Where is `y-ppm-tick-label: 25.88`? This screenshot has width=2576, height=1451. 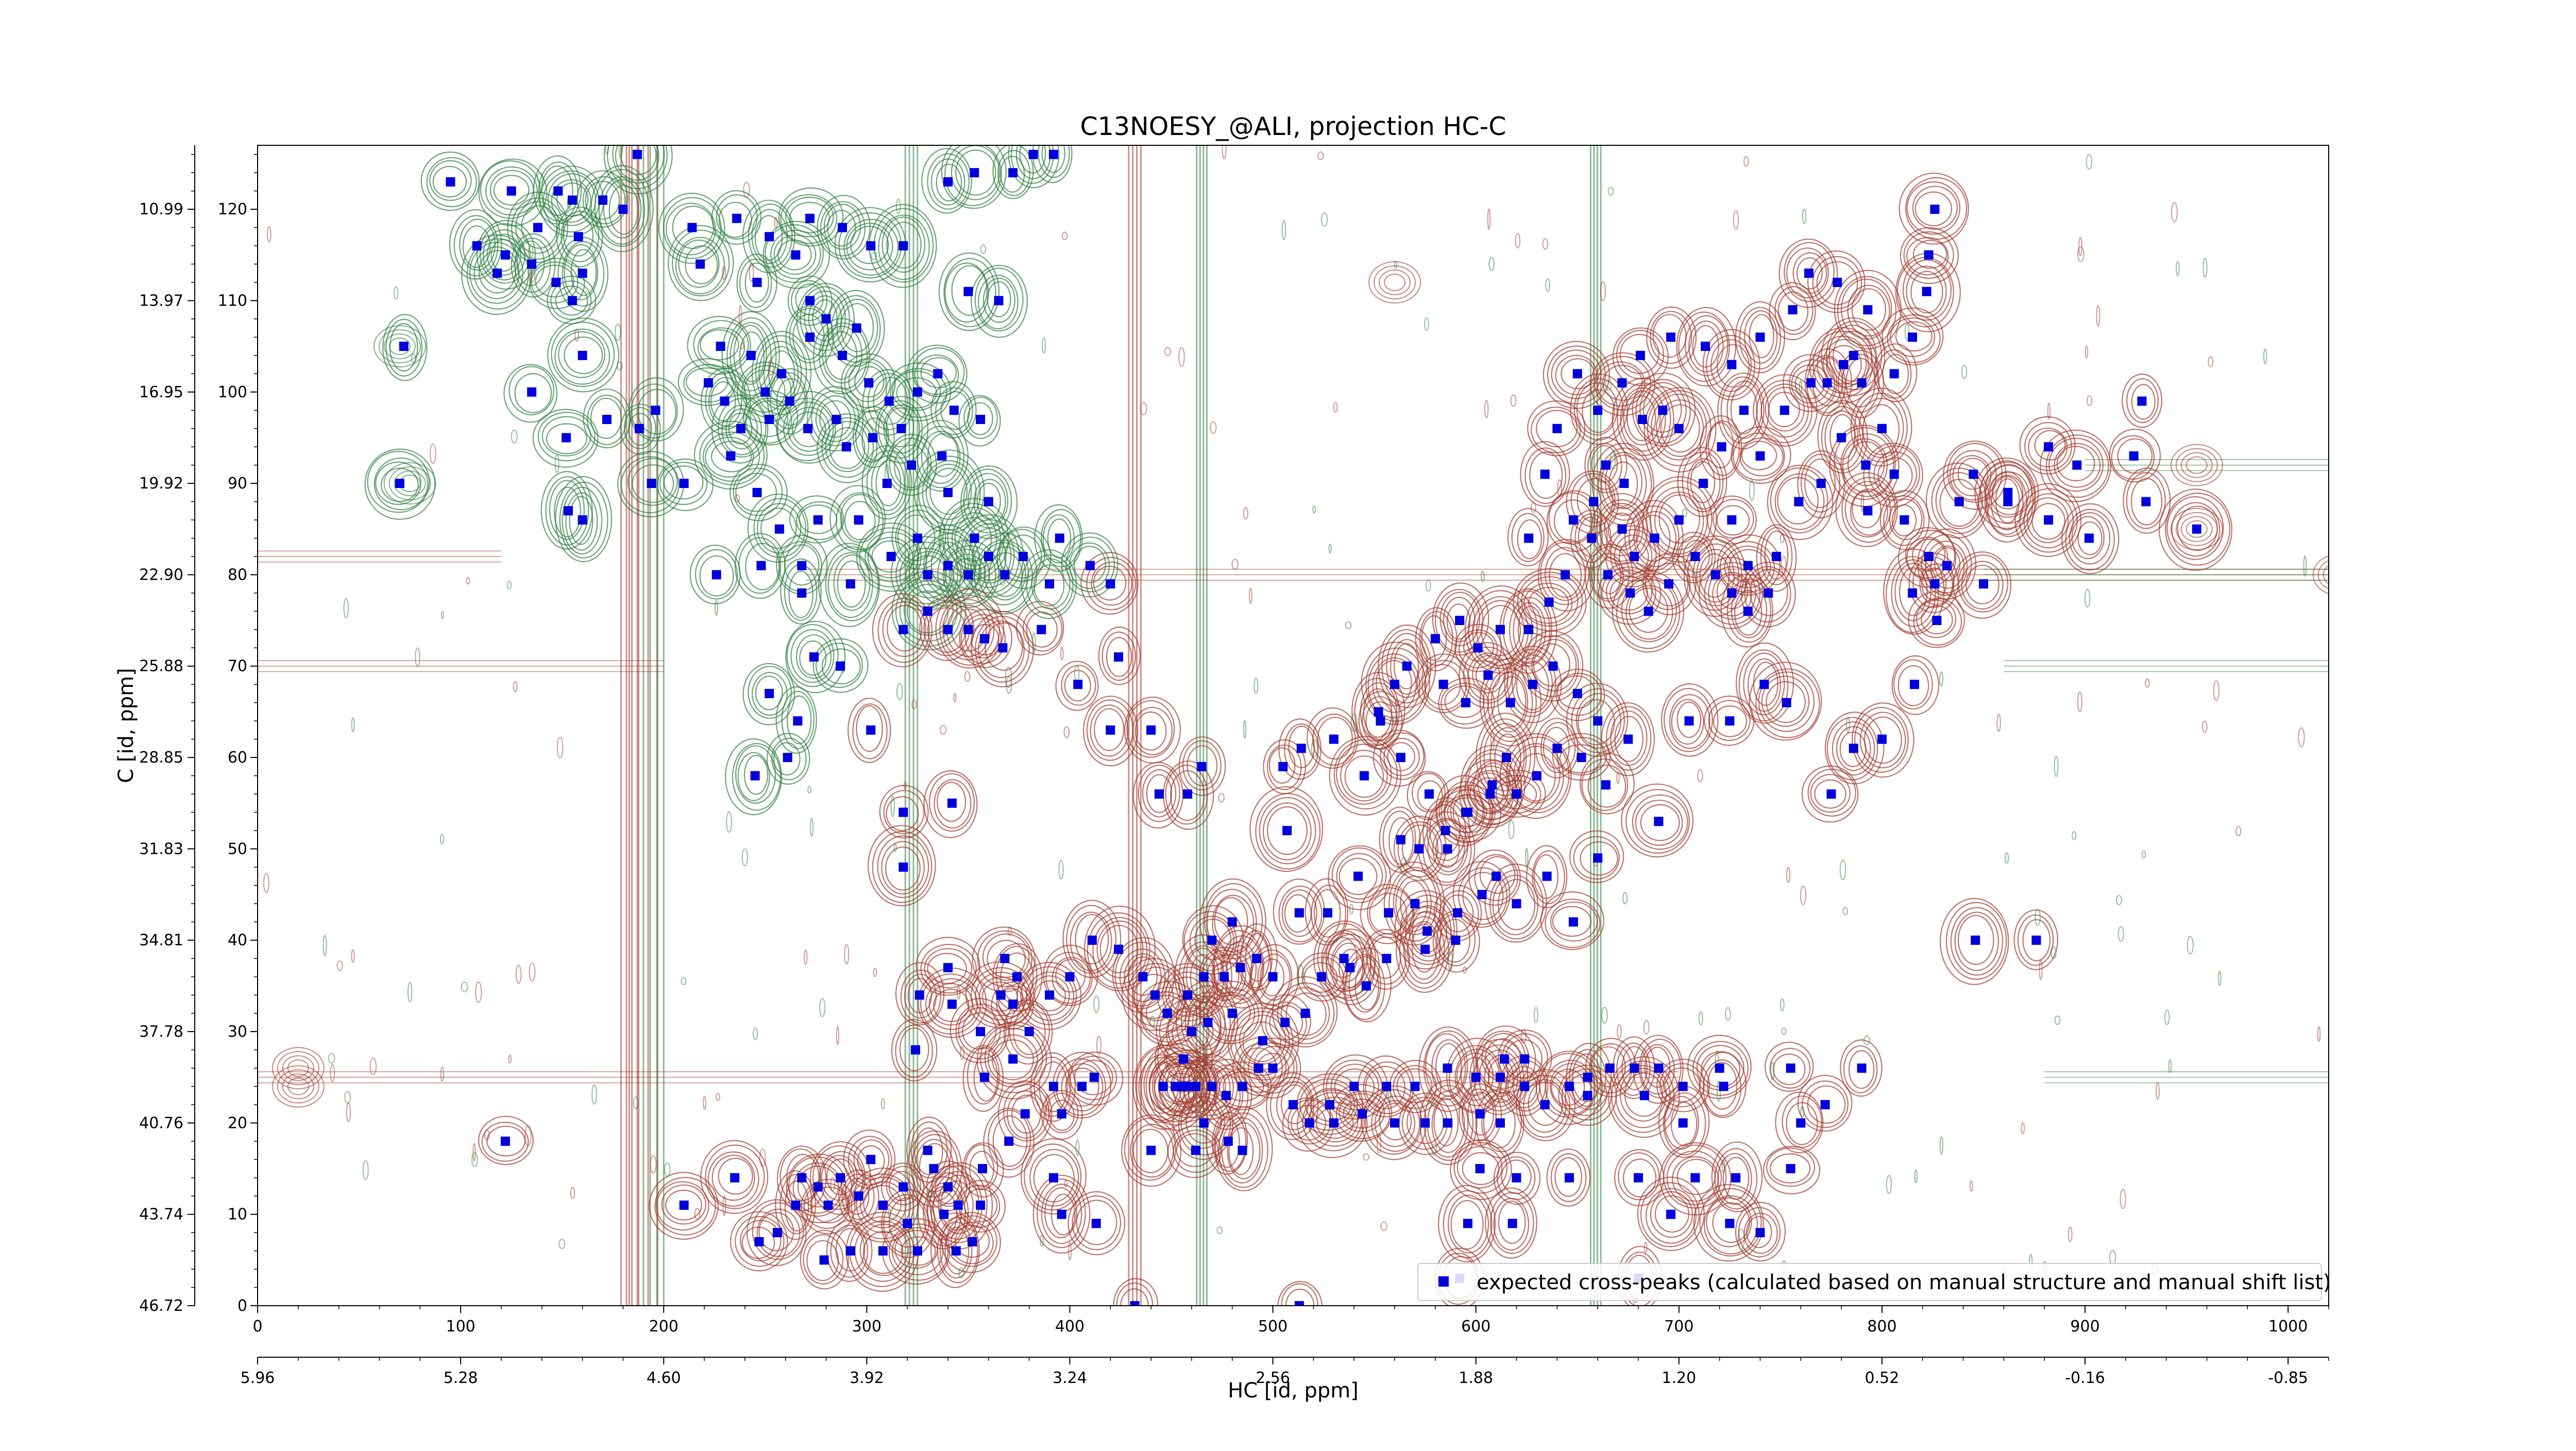
y-ppm-tick-label: 25.88 is located at coordinates (161, 666).